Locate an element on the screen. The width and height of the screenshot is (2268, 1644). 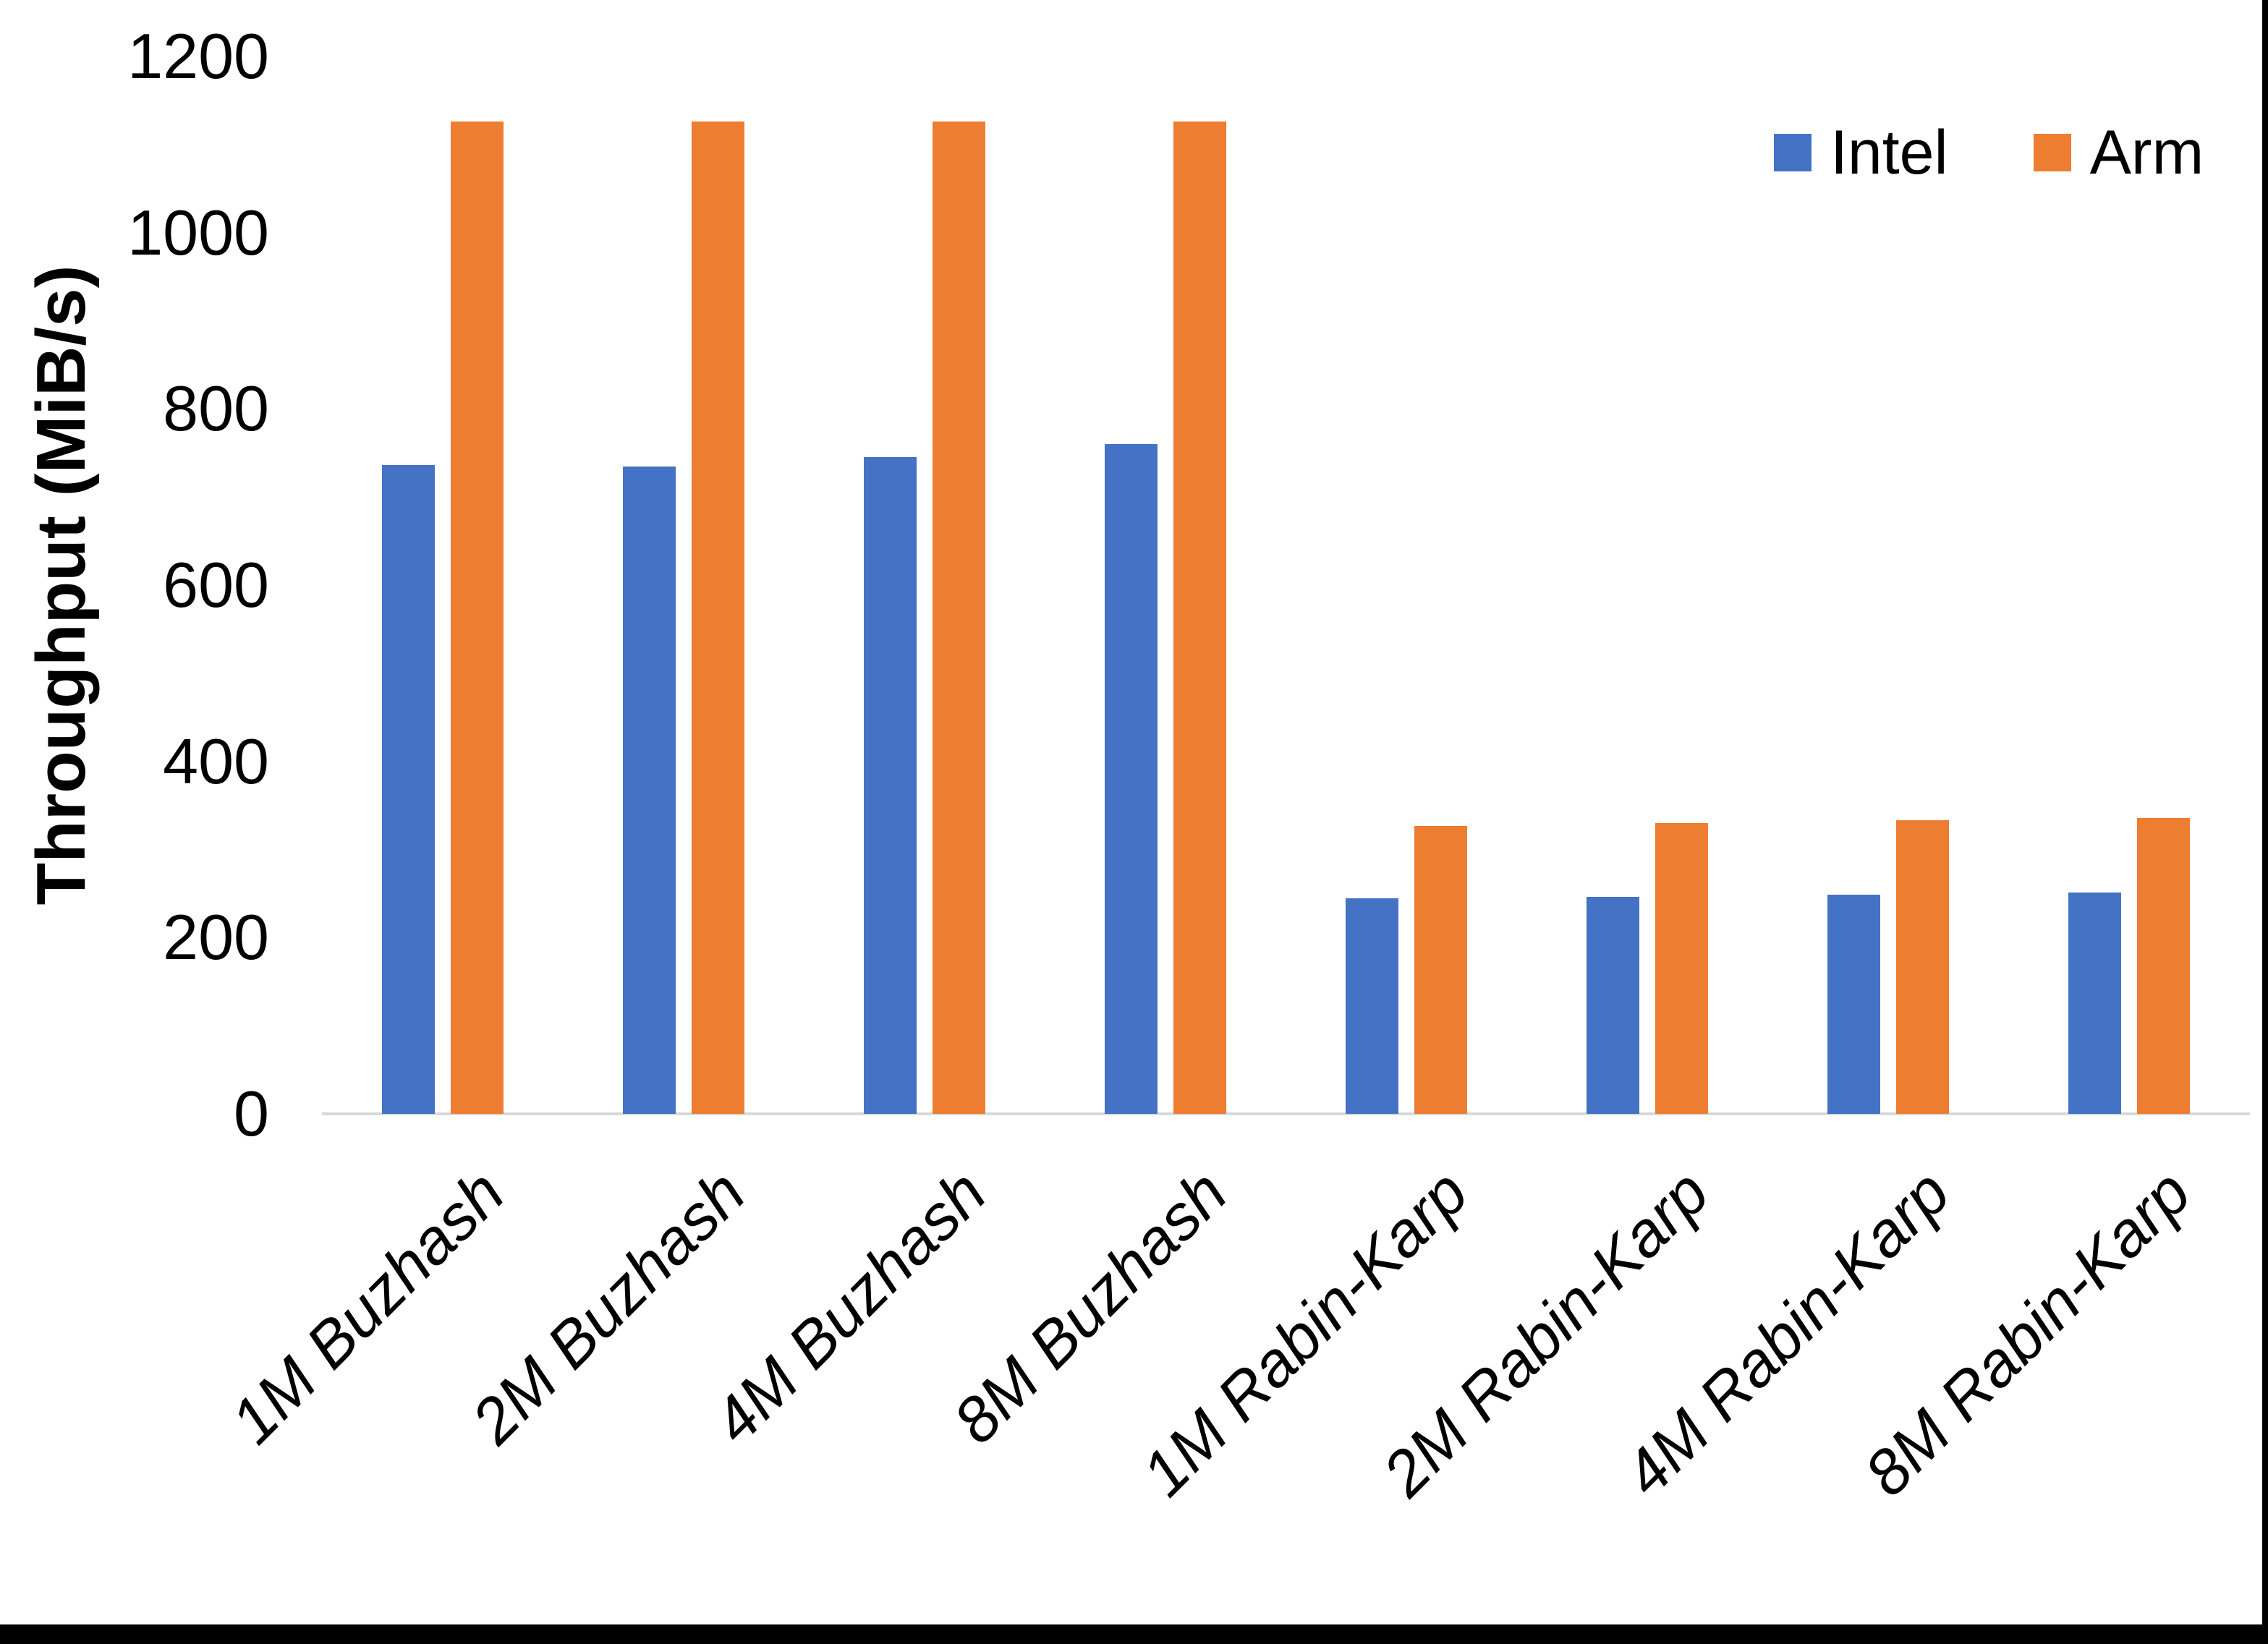
x-axis-line is located at coordinates (1286, 1113).